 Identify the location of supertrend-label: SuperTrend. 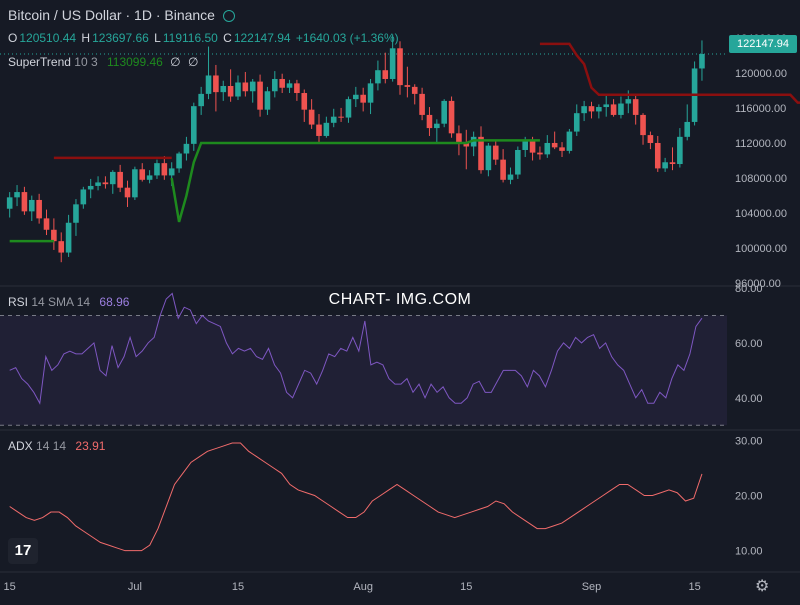
(39, 62).